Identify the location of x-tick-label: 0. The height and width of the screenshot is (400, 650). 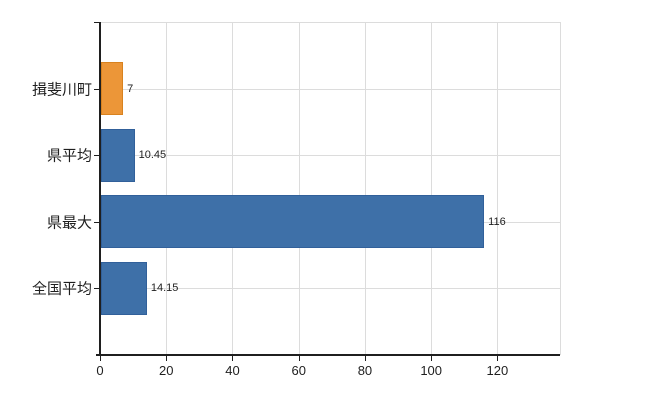
(100, 370).